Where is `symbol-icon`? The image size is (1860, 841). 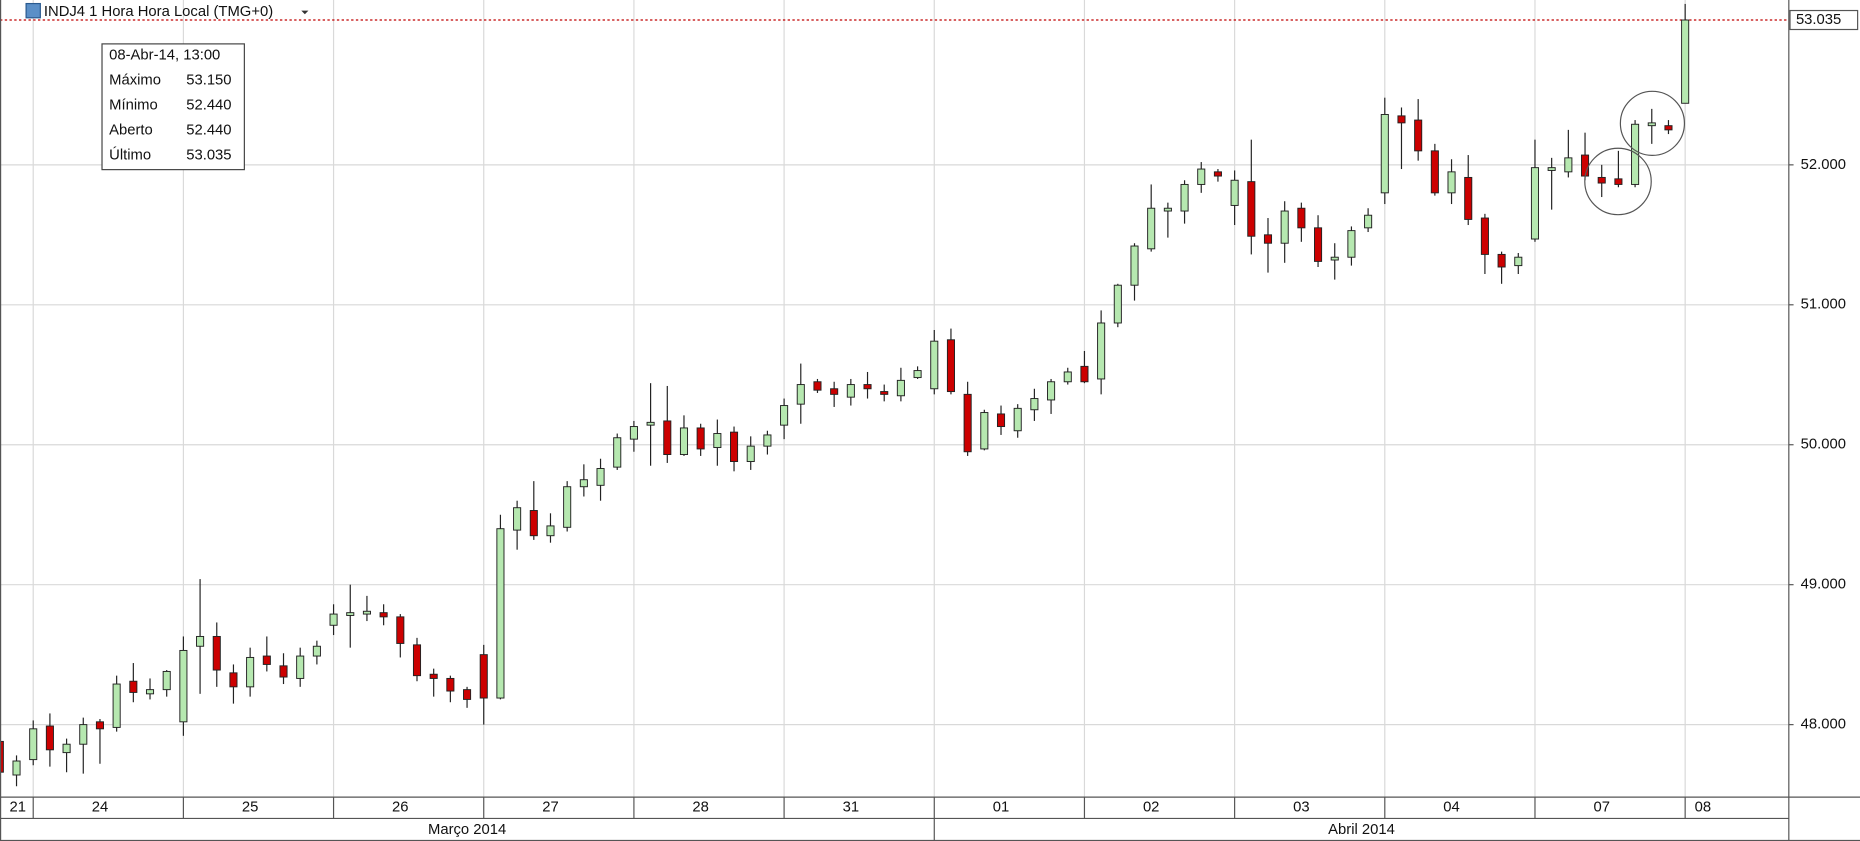
symbol-icon is located at coordinates (33, 10).